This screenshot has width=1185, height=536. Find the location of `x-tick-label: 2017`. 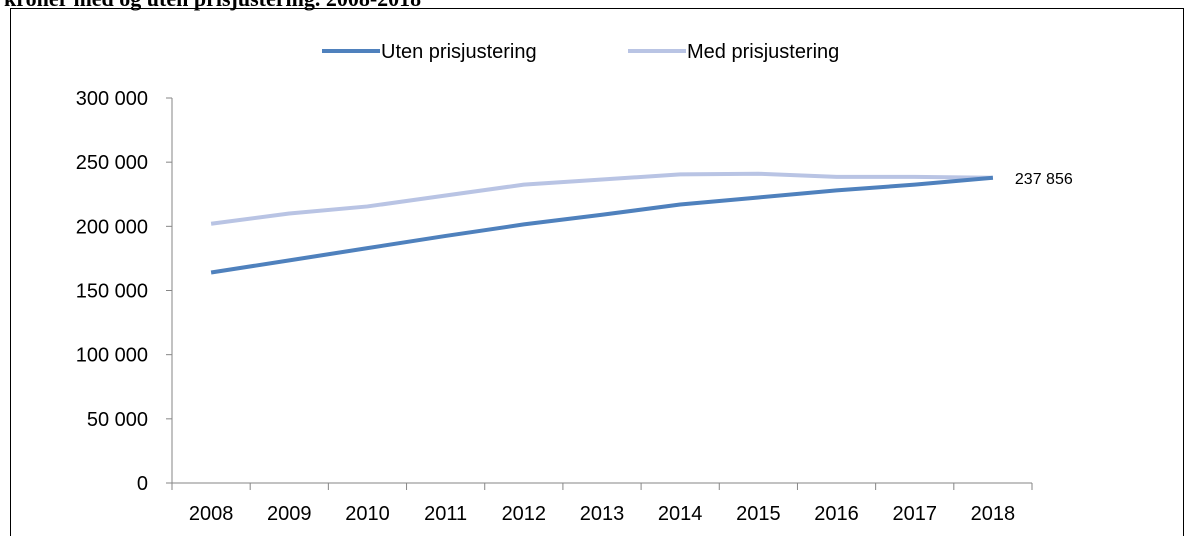

x-tick-label: 2017 is located at coordinates (914, 514).